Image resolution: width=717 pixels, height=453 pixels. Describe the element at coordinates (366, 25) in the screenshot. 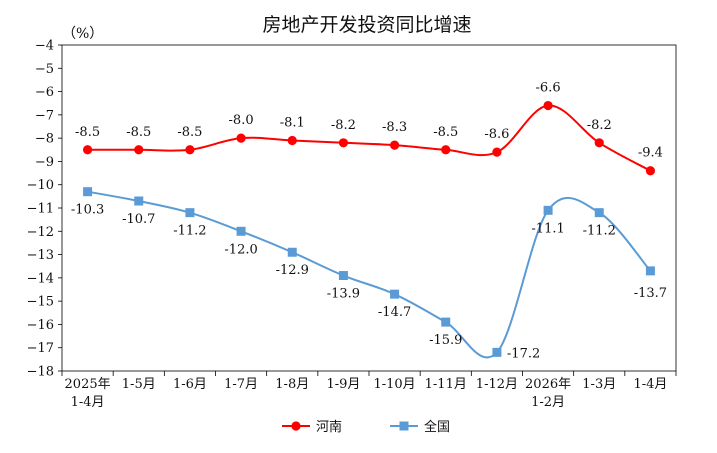

I see `chart-title: 房地产开发投资同比增速` at that location.